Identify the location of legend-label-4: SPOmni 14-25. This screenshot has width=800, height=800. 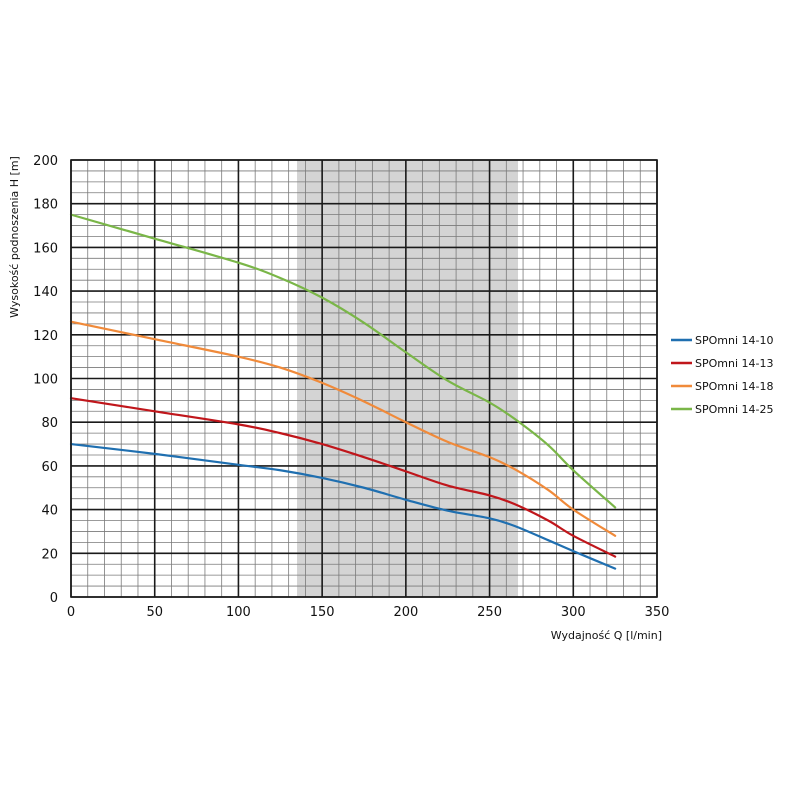
(734, 409).